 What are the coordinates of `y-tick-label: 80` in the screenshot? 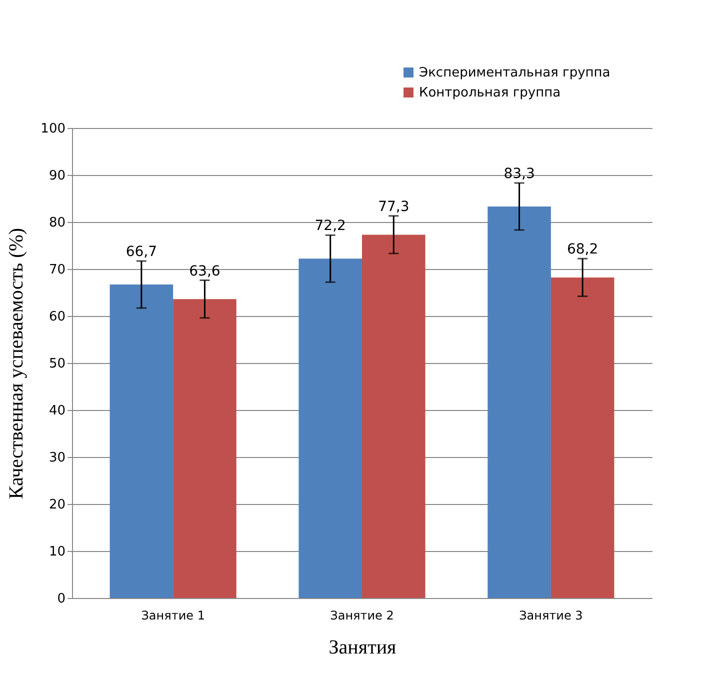 It's located at (57, 223).